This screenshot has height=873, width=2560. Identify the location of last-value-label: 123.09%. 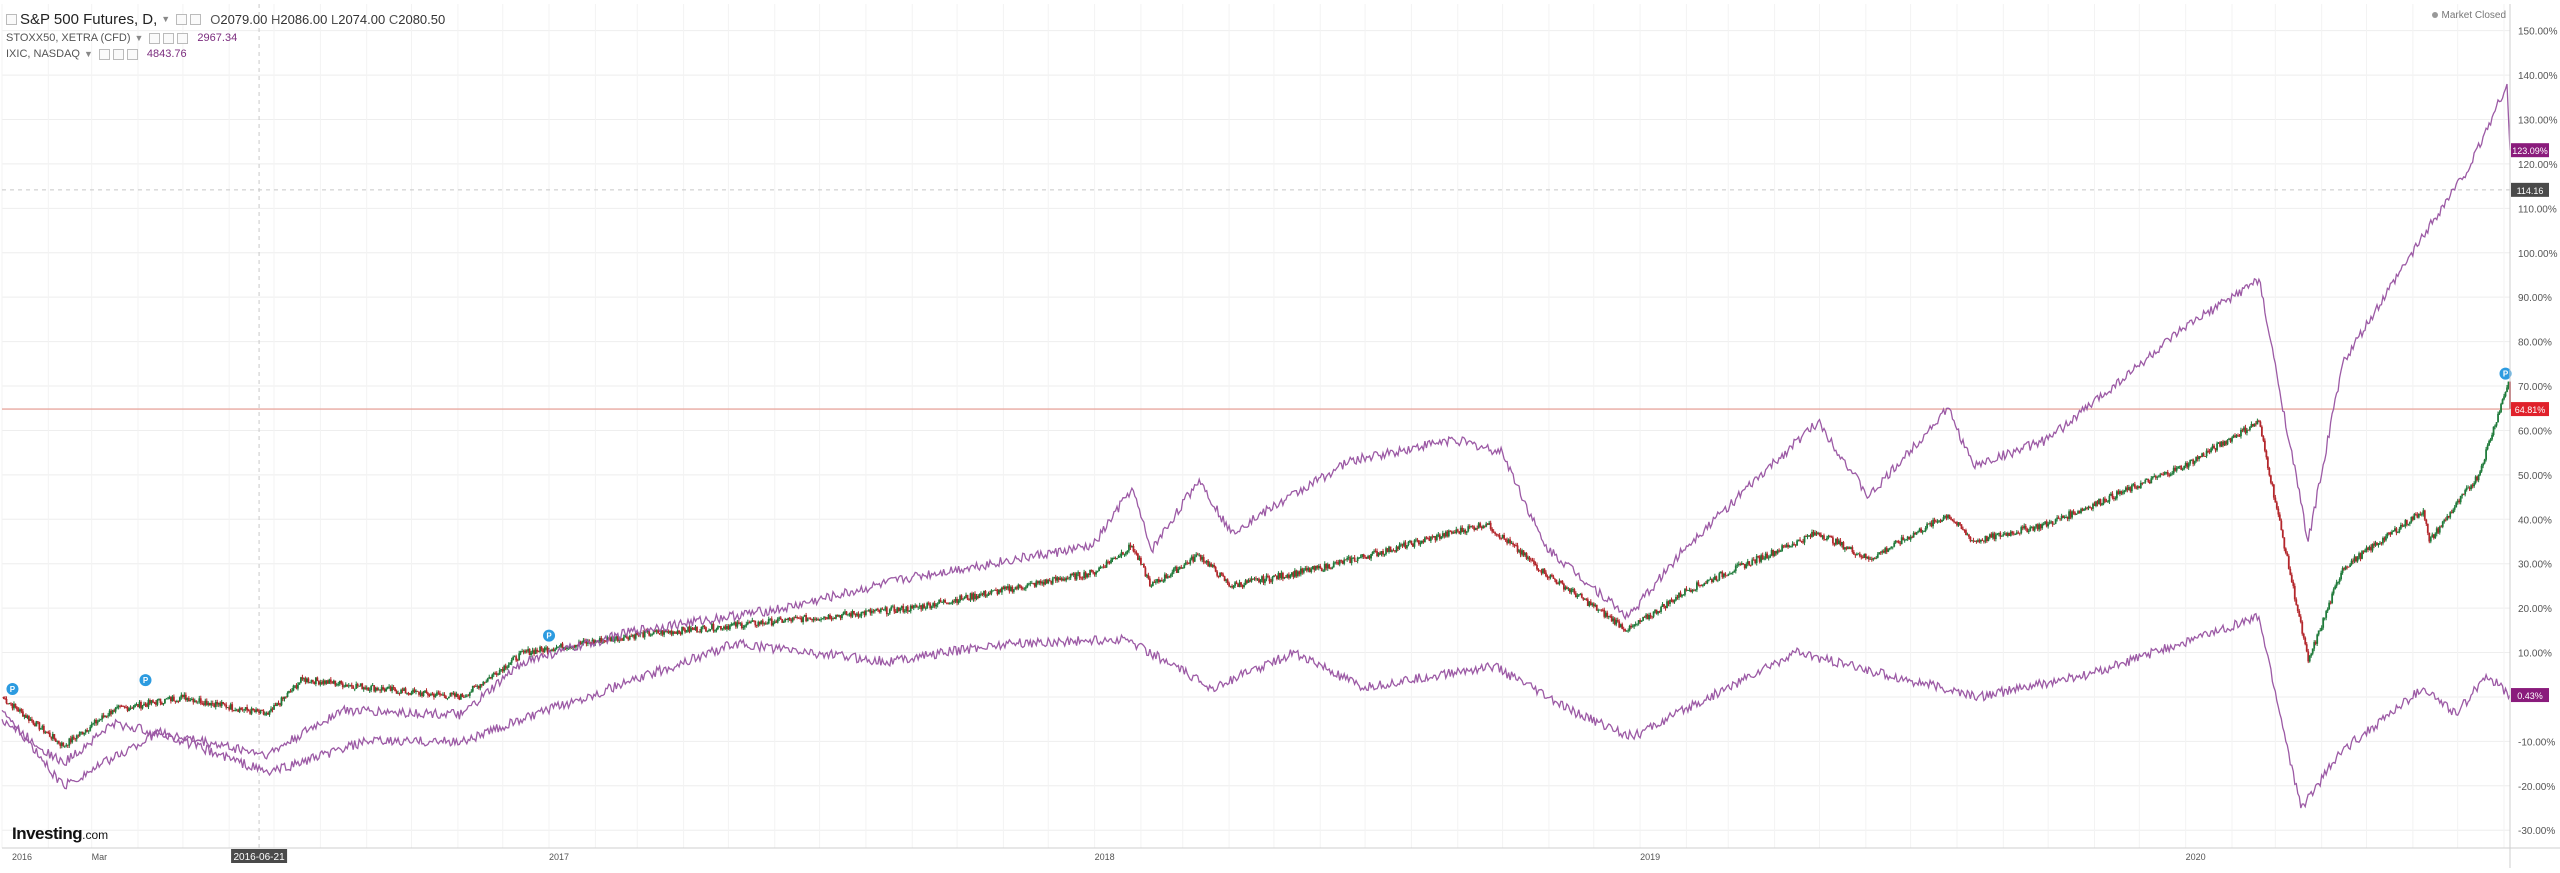
(2530, 151).